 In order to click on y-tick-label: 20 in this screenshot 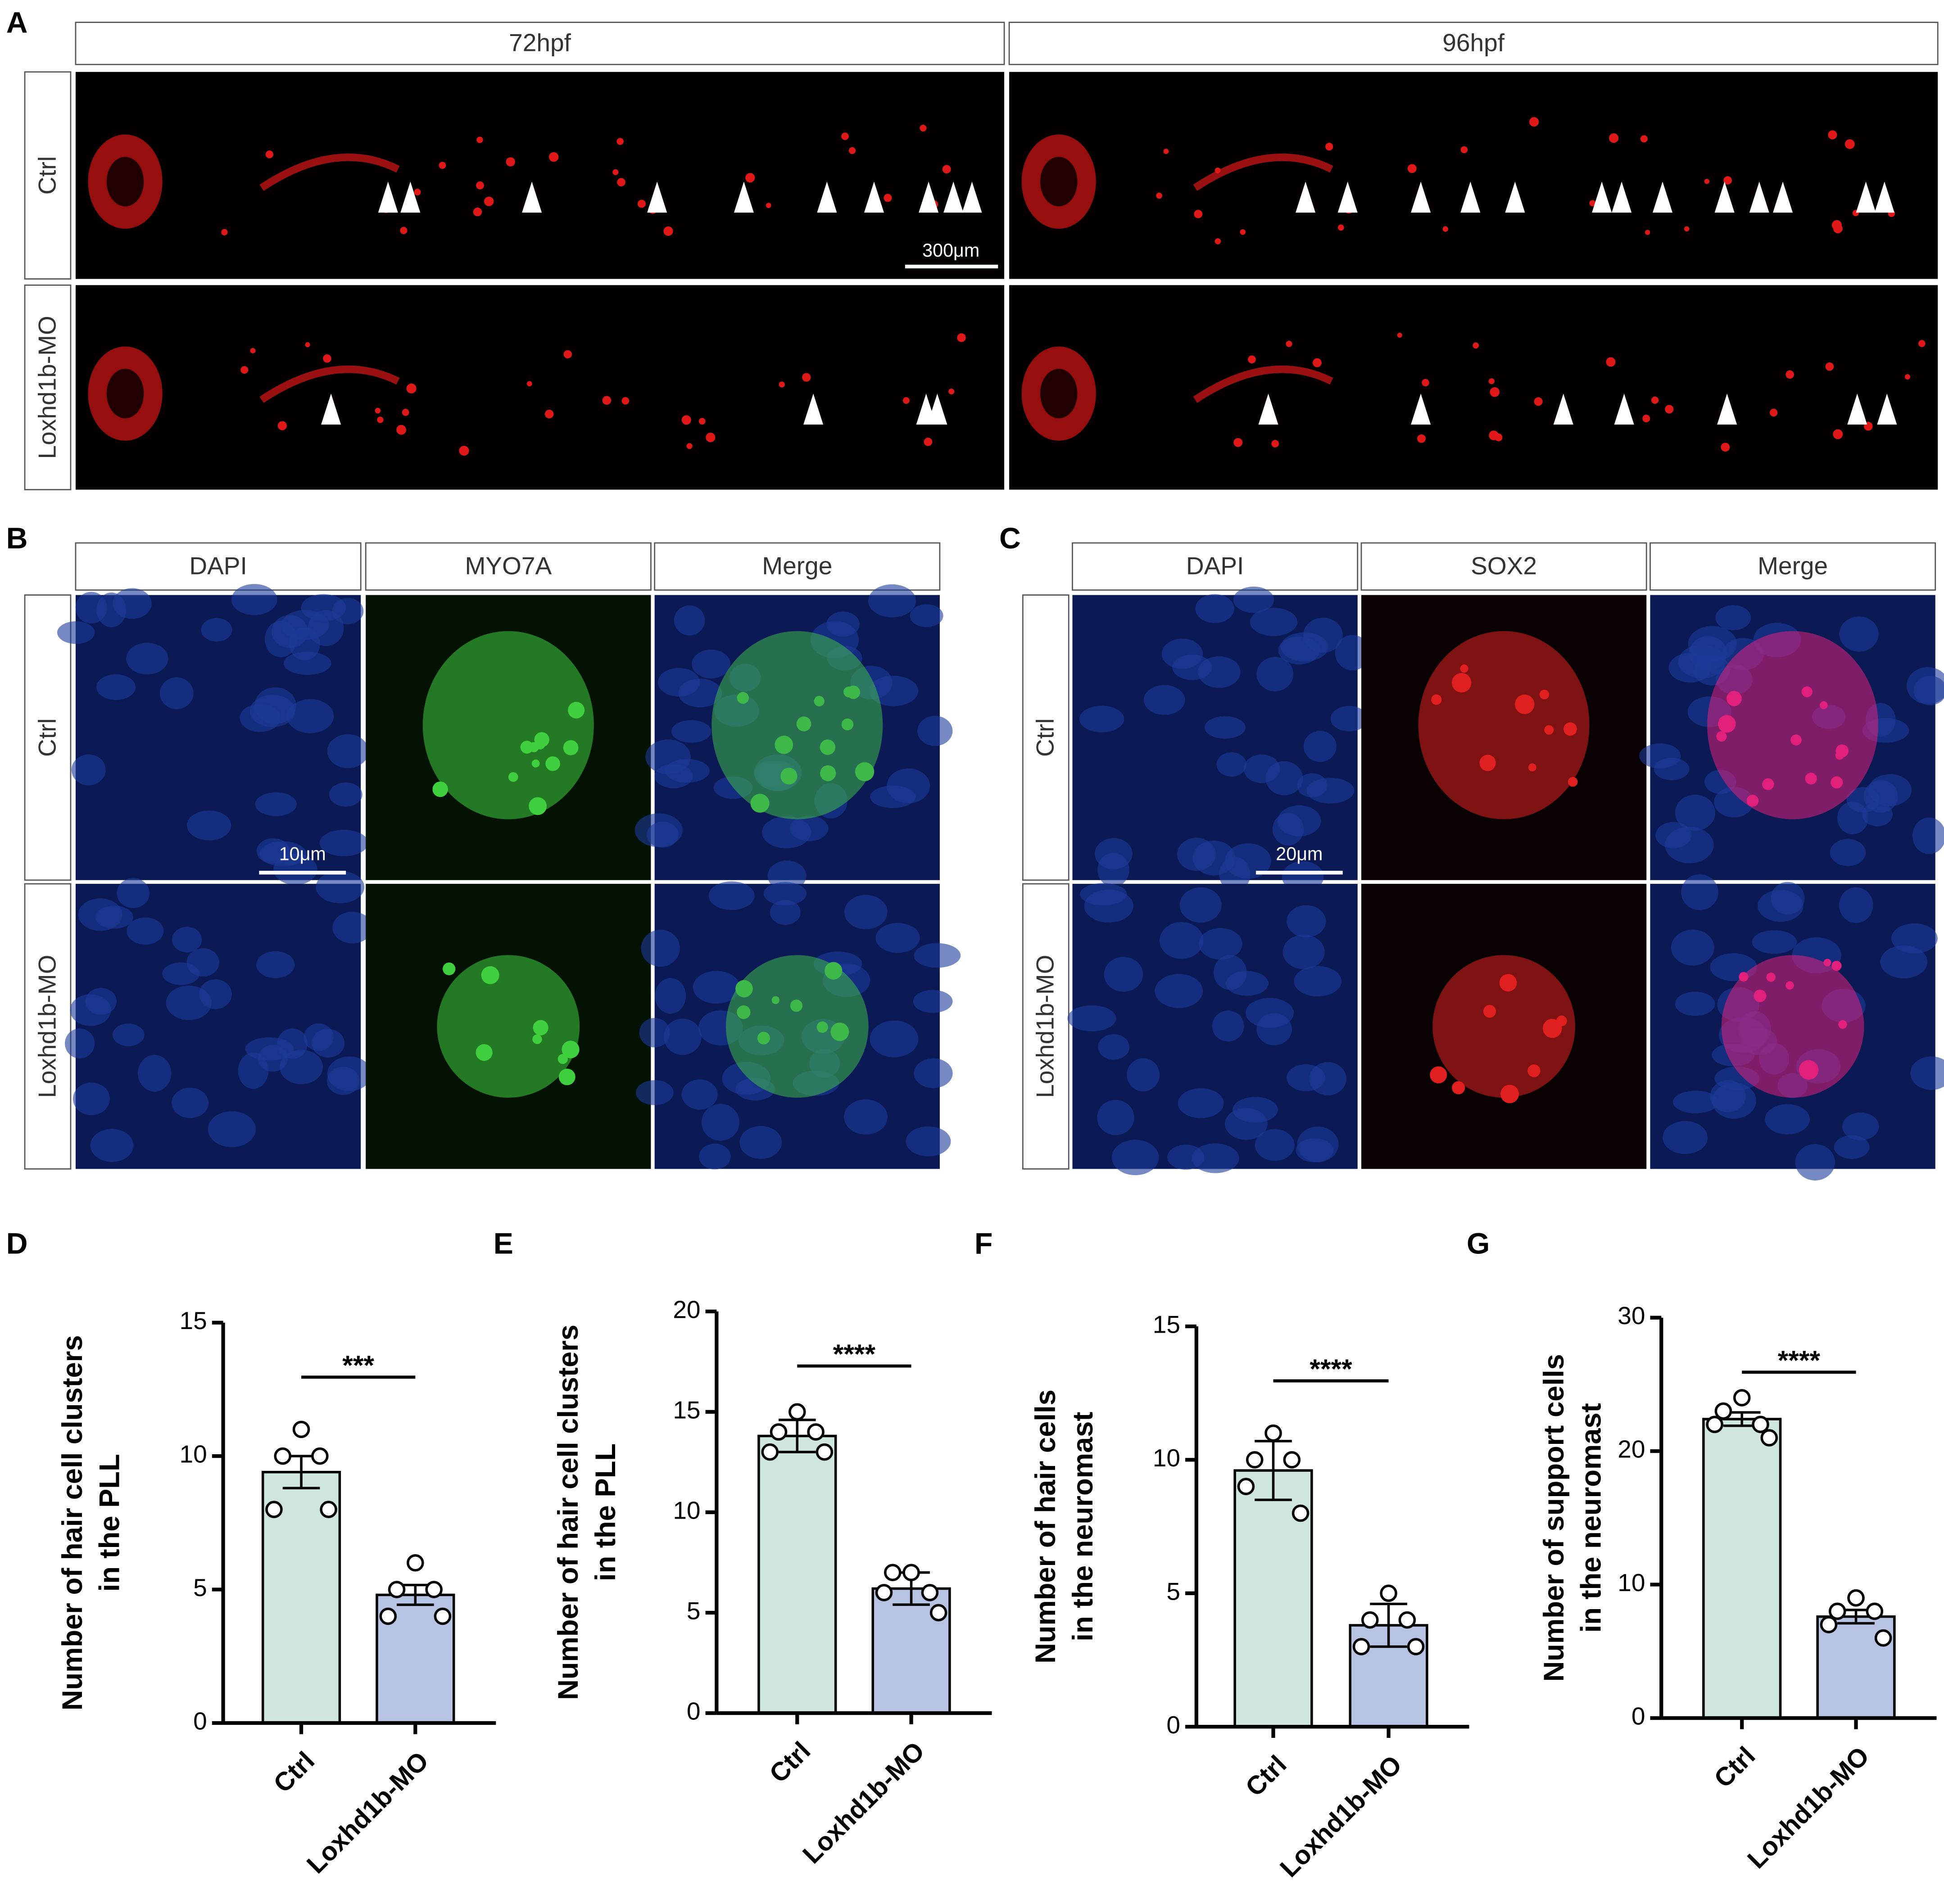, I will do `click(687, 1309)`.